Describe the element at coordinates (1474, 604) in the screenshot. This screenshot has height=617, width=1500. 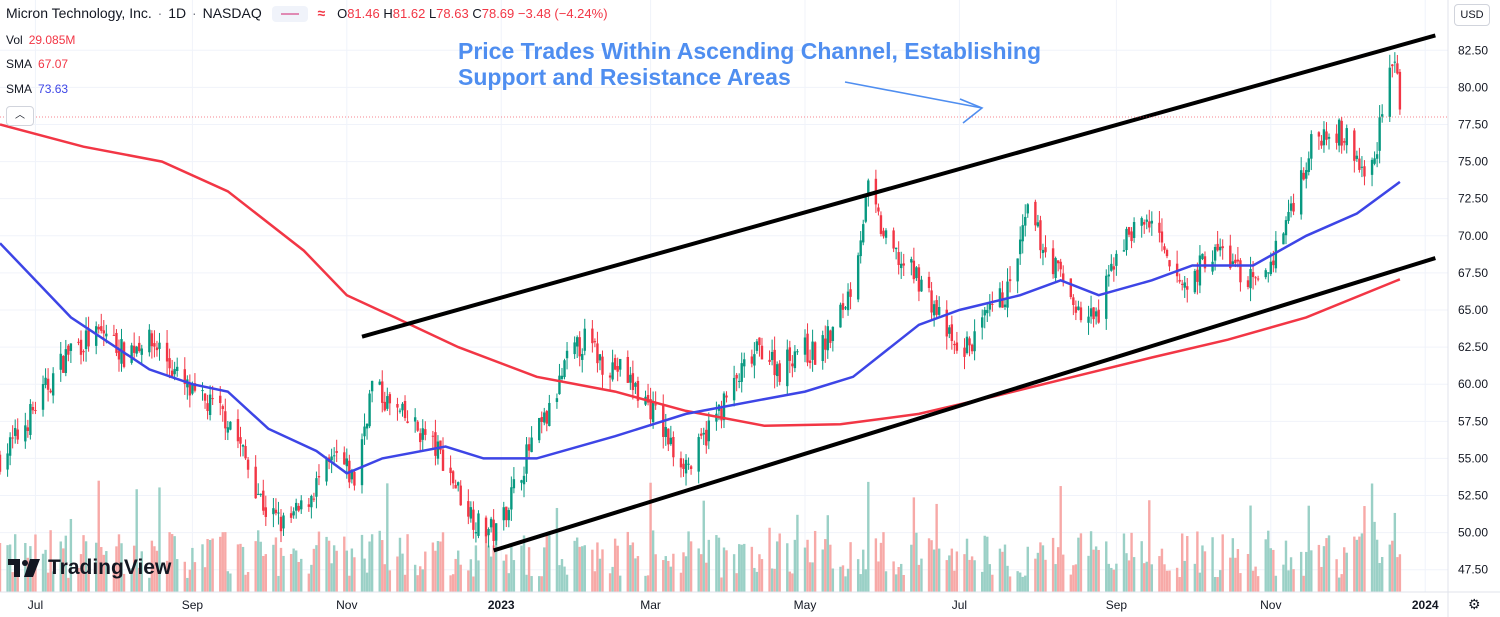
I see `settings-gear-icon: ⚙` at that location.